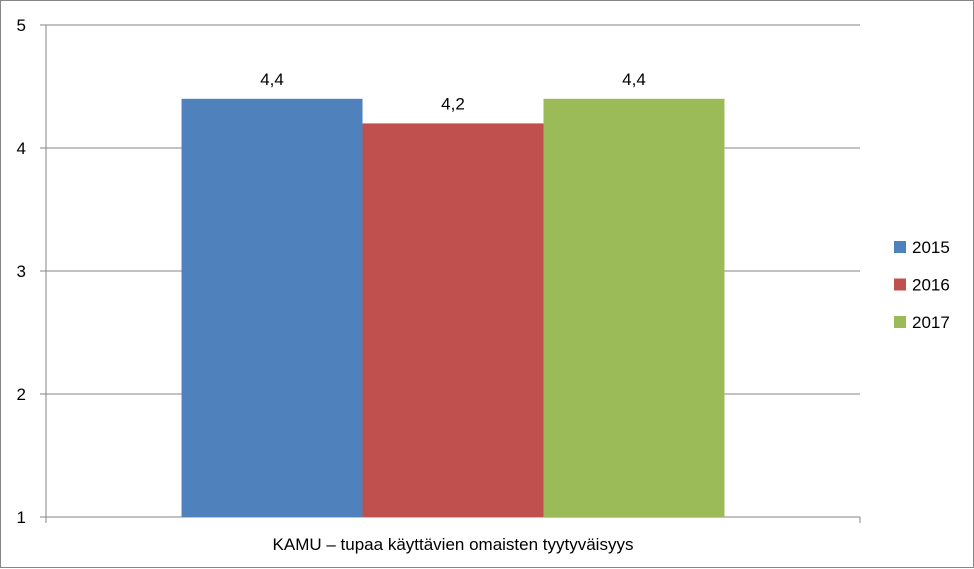 This screenshot has width=974, height=569. I want to click on legend-swatch-2016, so click(900, 284).